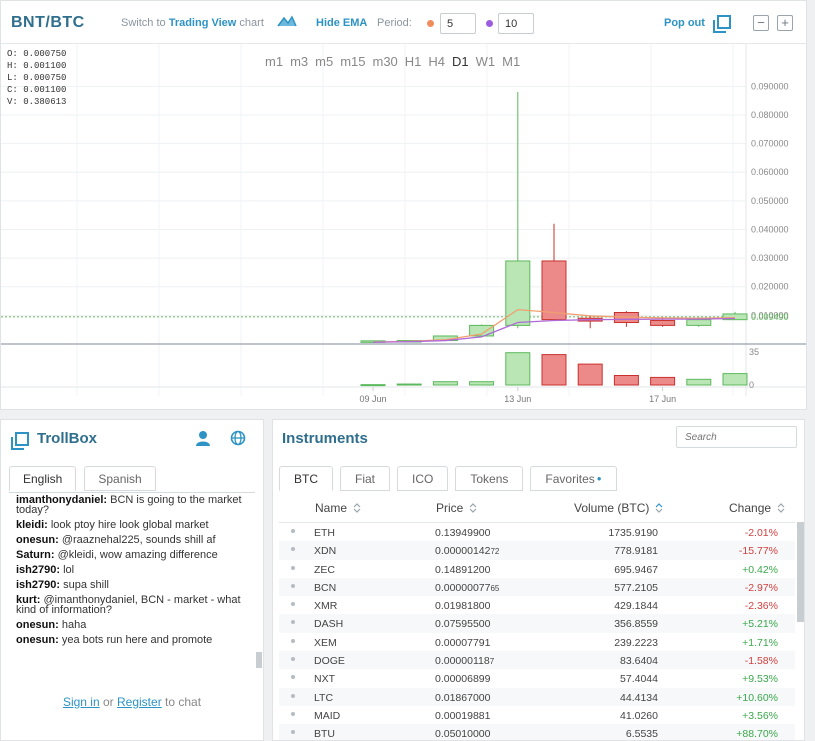  I want to click on instruments-title: Instruments, so click(325, 438).